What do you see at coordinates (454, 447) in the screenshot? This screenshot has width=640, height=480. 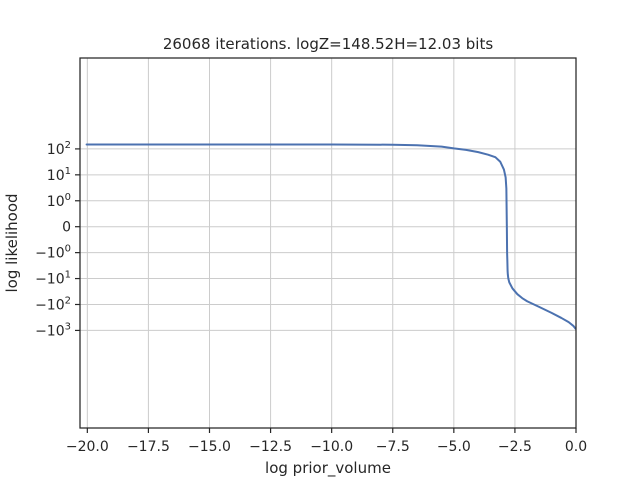 I see `x-tick-label: −5.0` at bounding box center [454, 447].